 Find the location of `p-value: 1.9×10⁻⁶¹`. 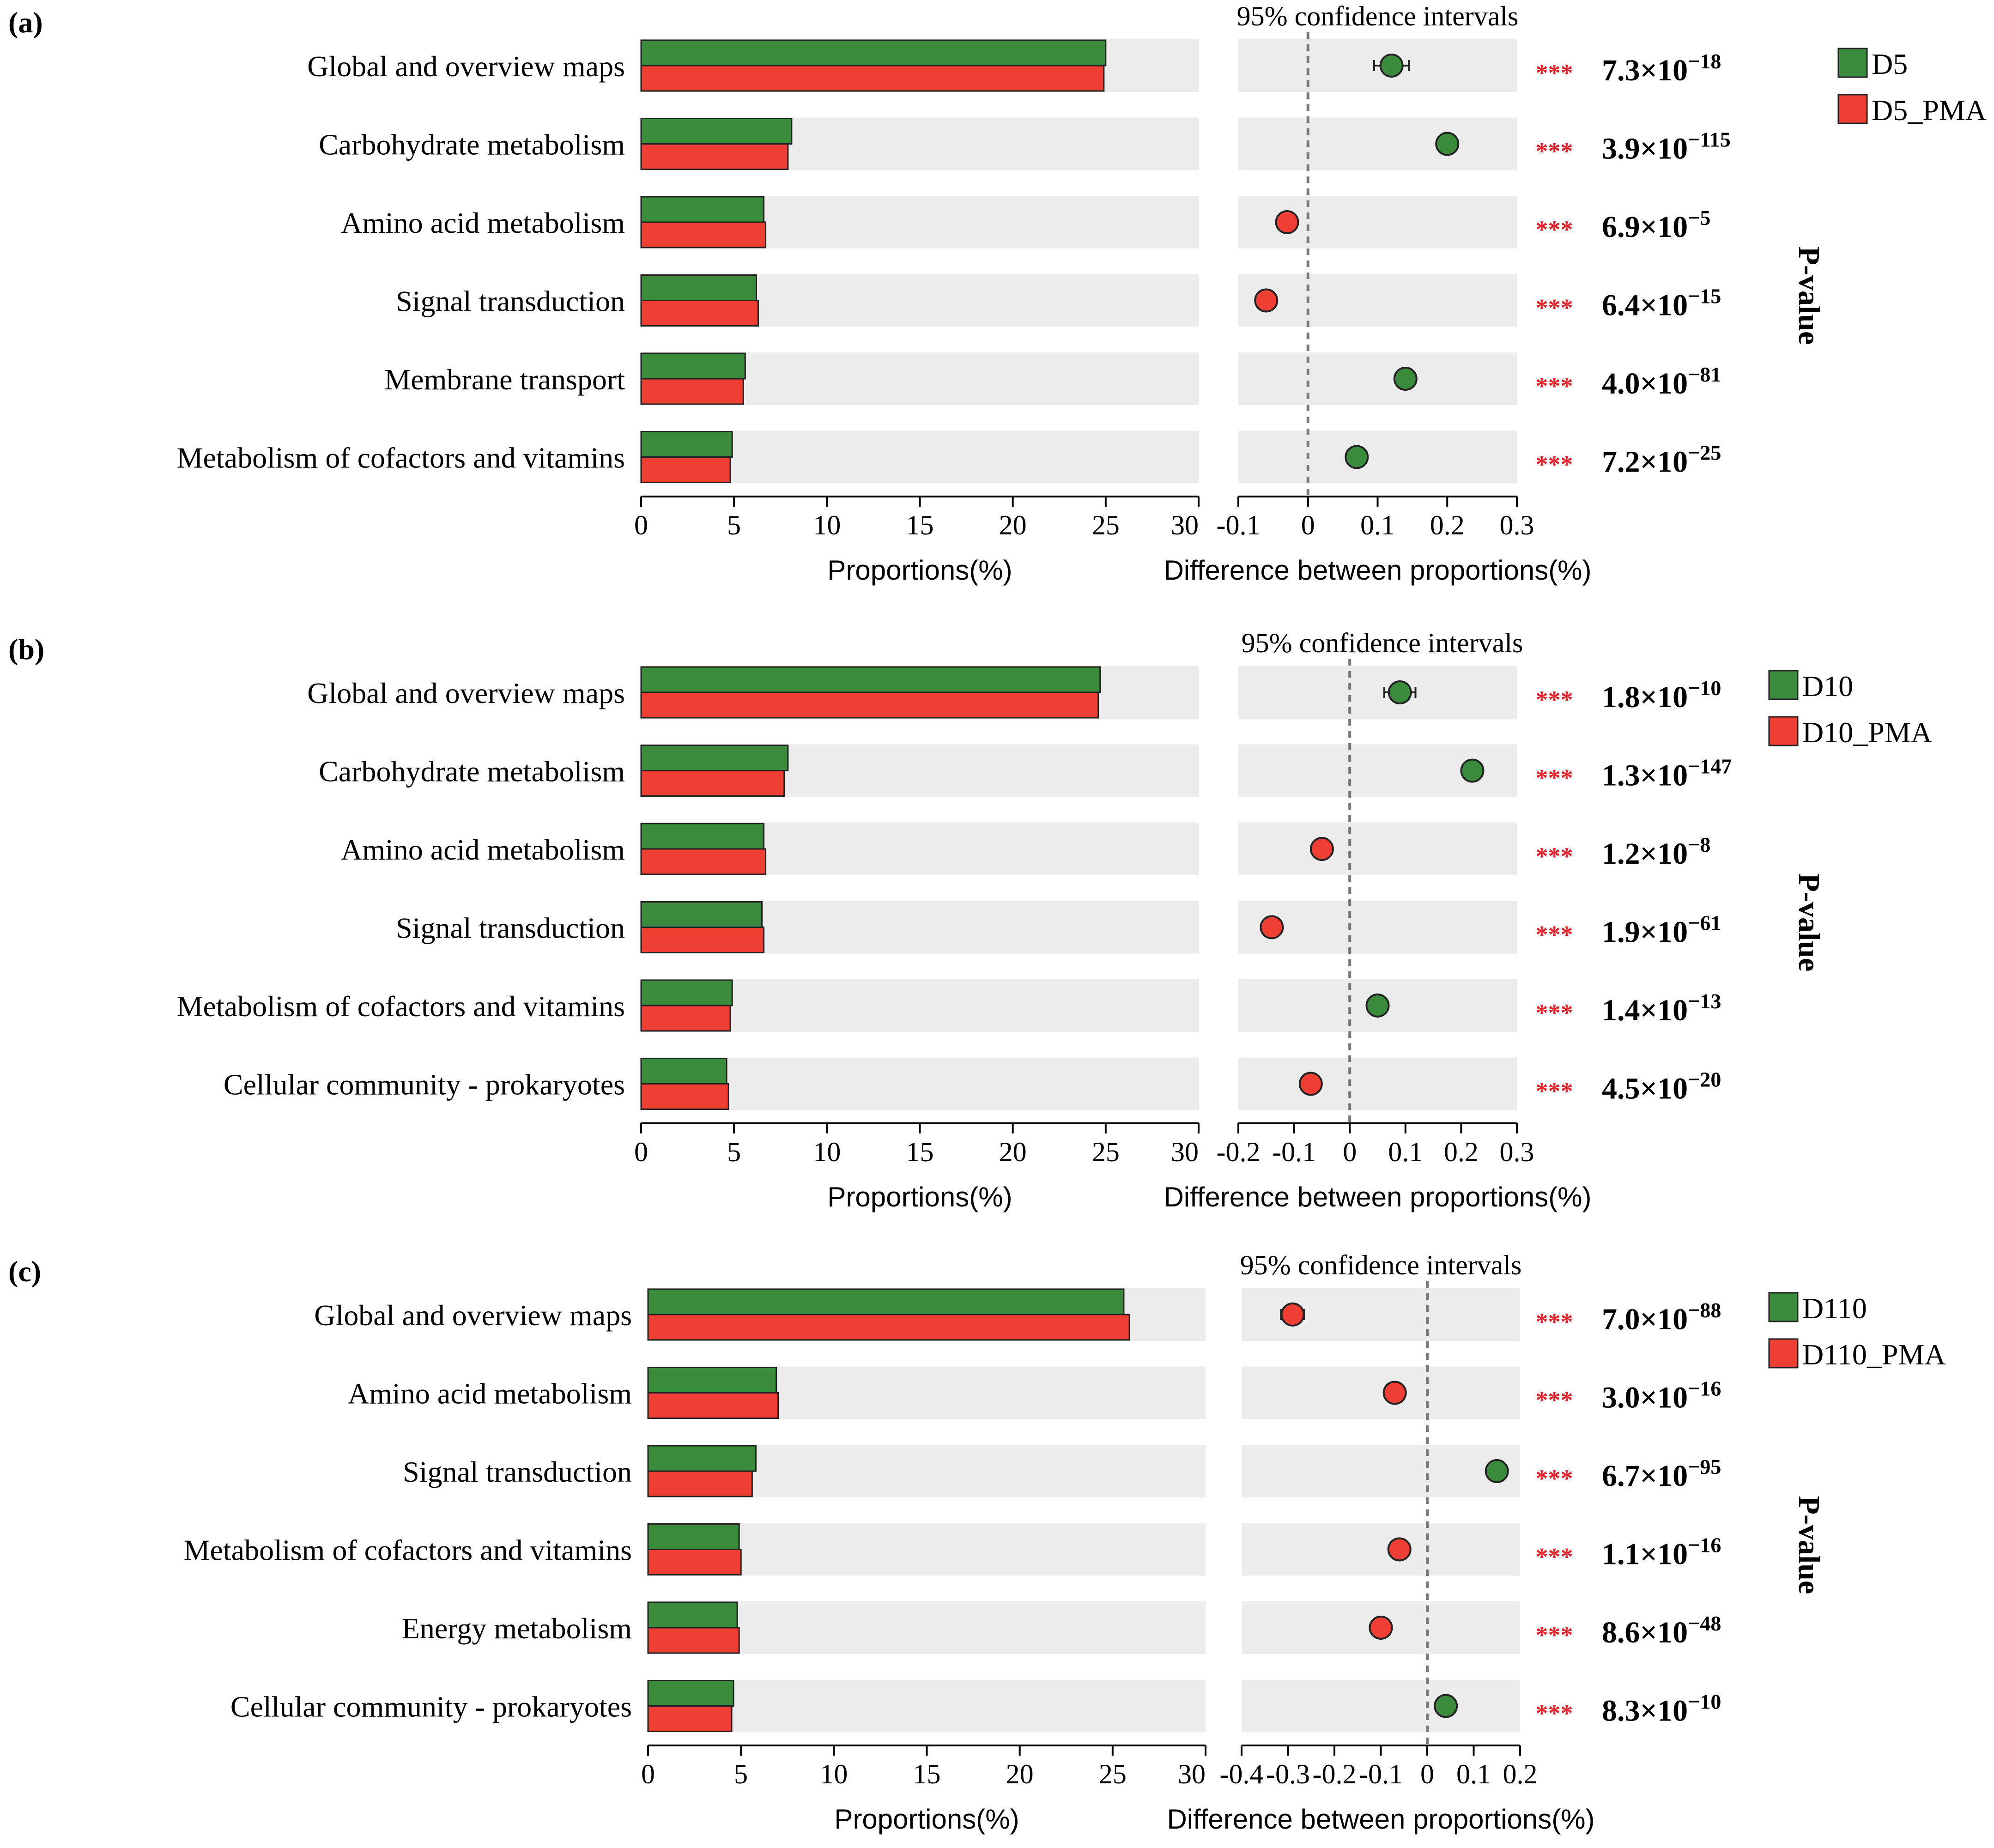

p-value: 1.9×10⁻⁶¹ is located at coordinates (1661, 930).